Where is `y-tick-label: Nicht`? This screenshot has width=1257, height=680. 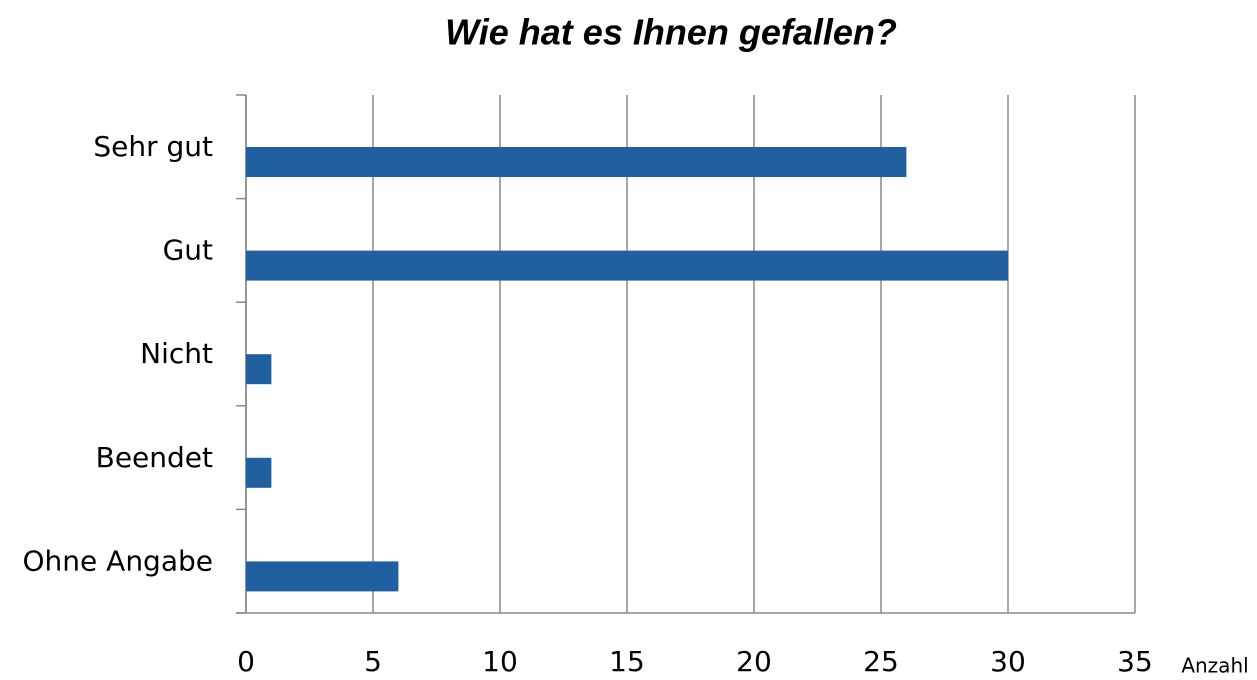
y-tick-label: Nicht is located at coordinates (176, 353).